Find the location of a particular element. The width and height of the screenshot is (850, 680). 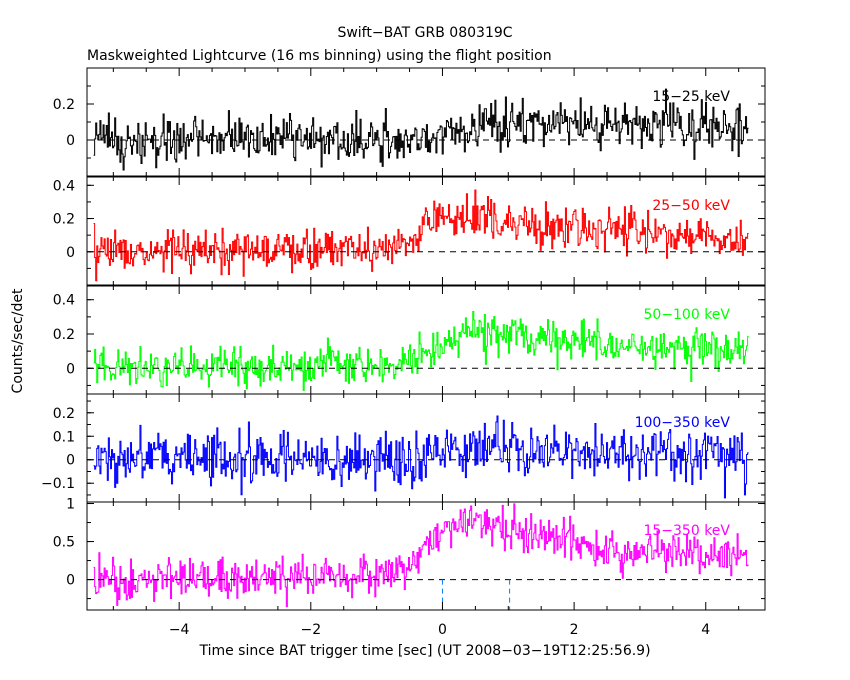

panel-4: −0.1 0 0.1 0.2 100−350 keV is located at coordinates (403, 448).